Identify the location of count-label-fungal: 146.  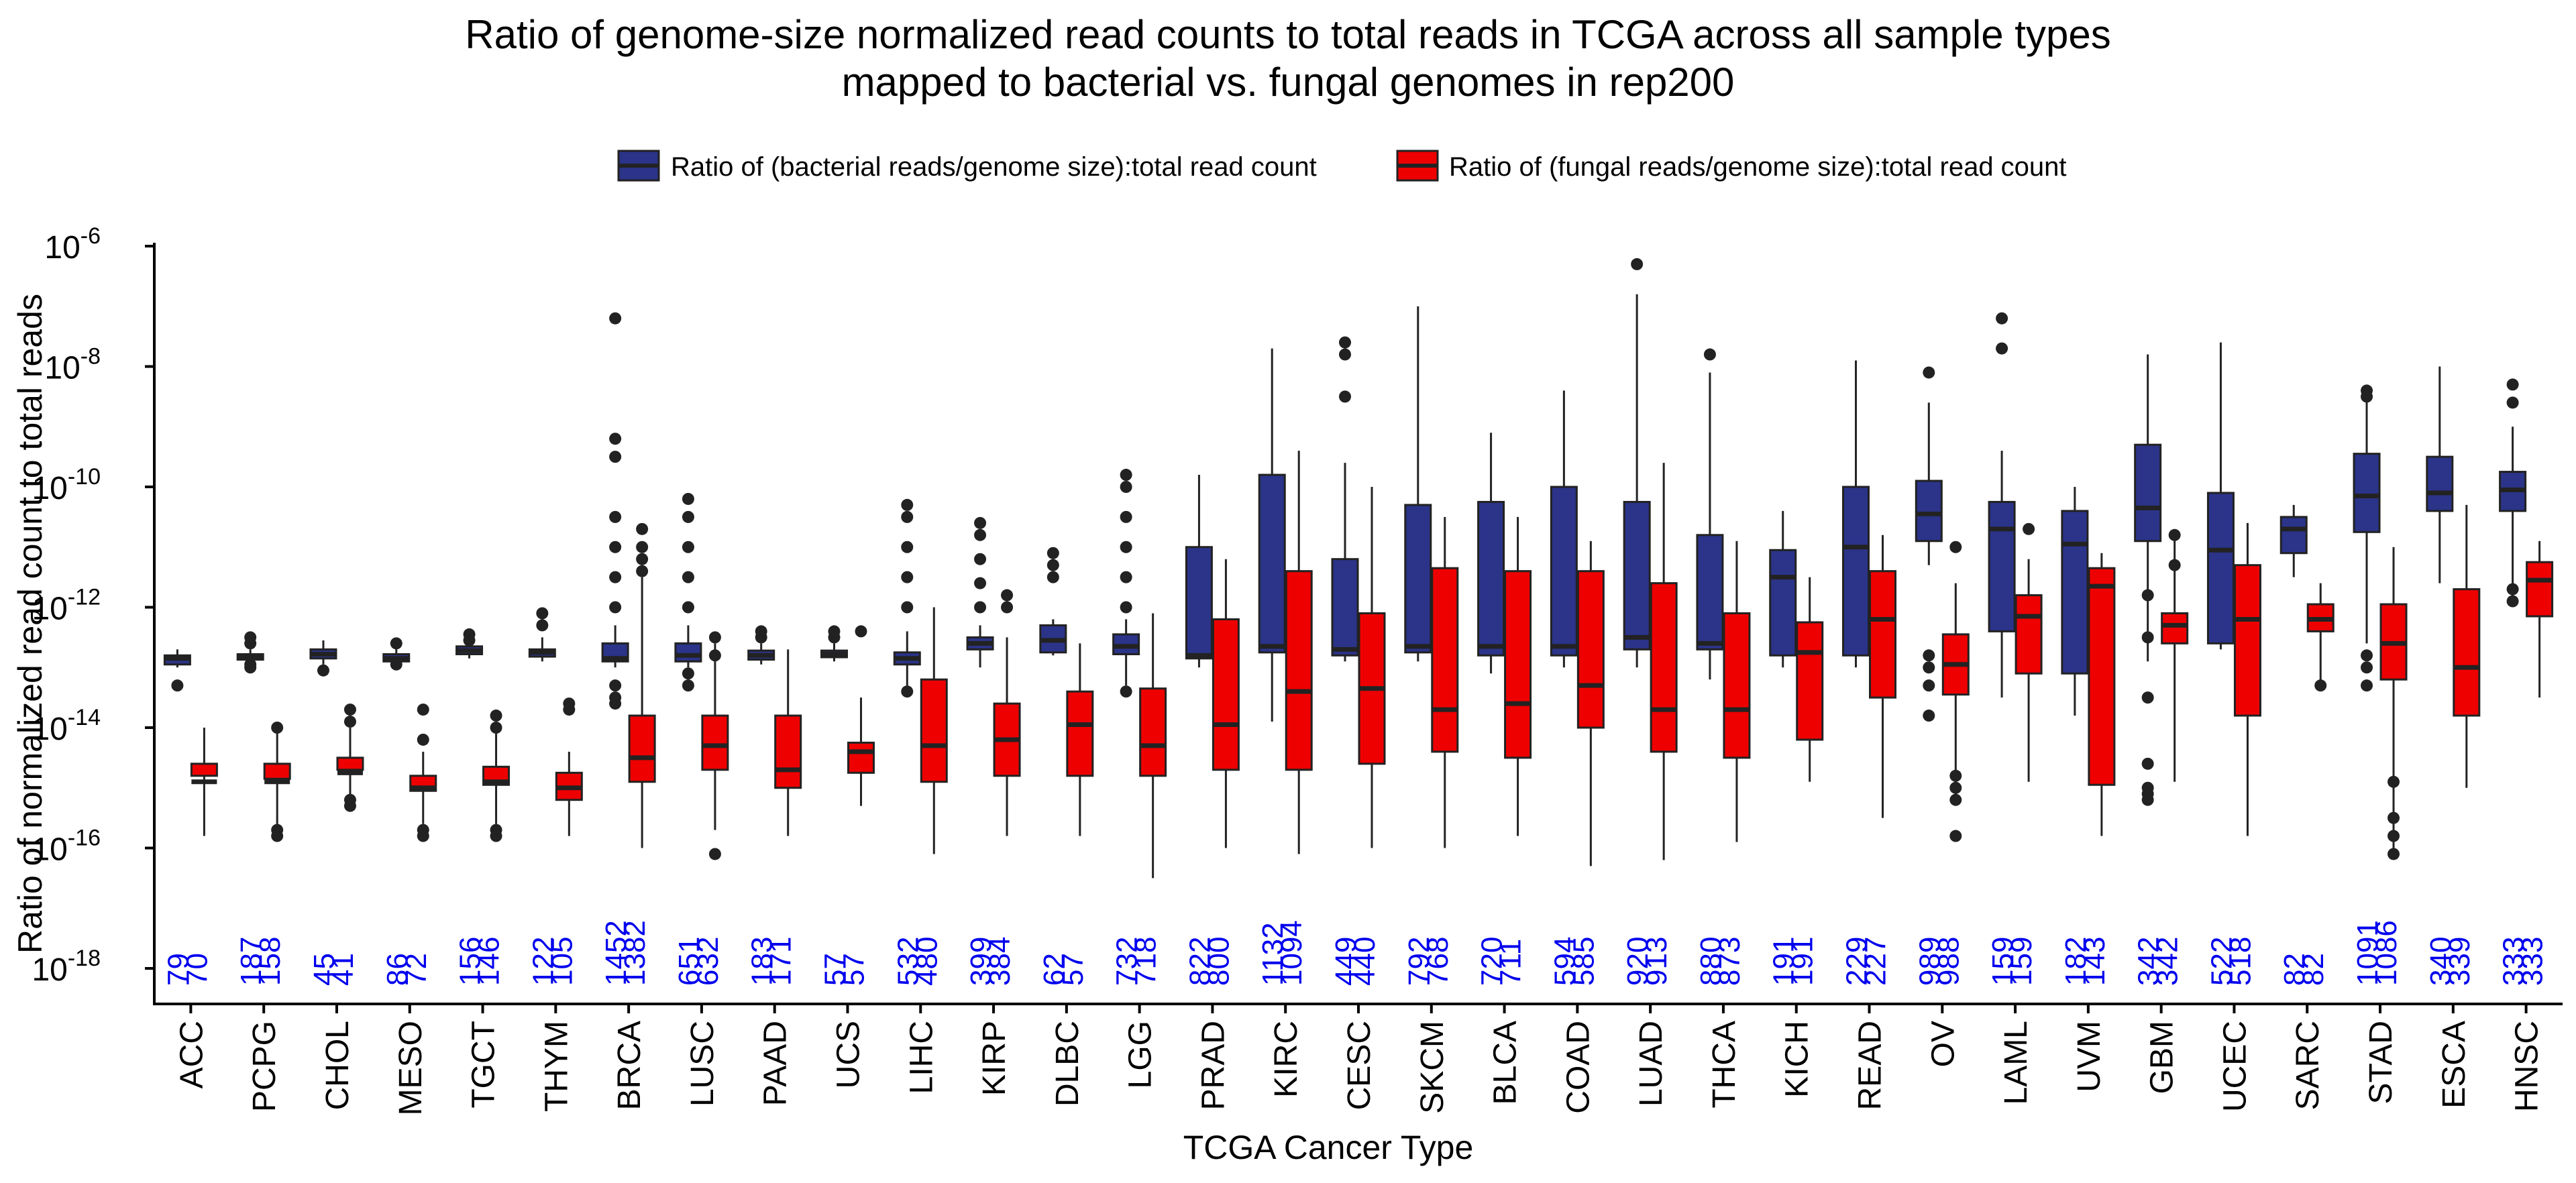
(489, 961).